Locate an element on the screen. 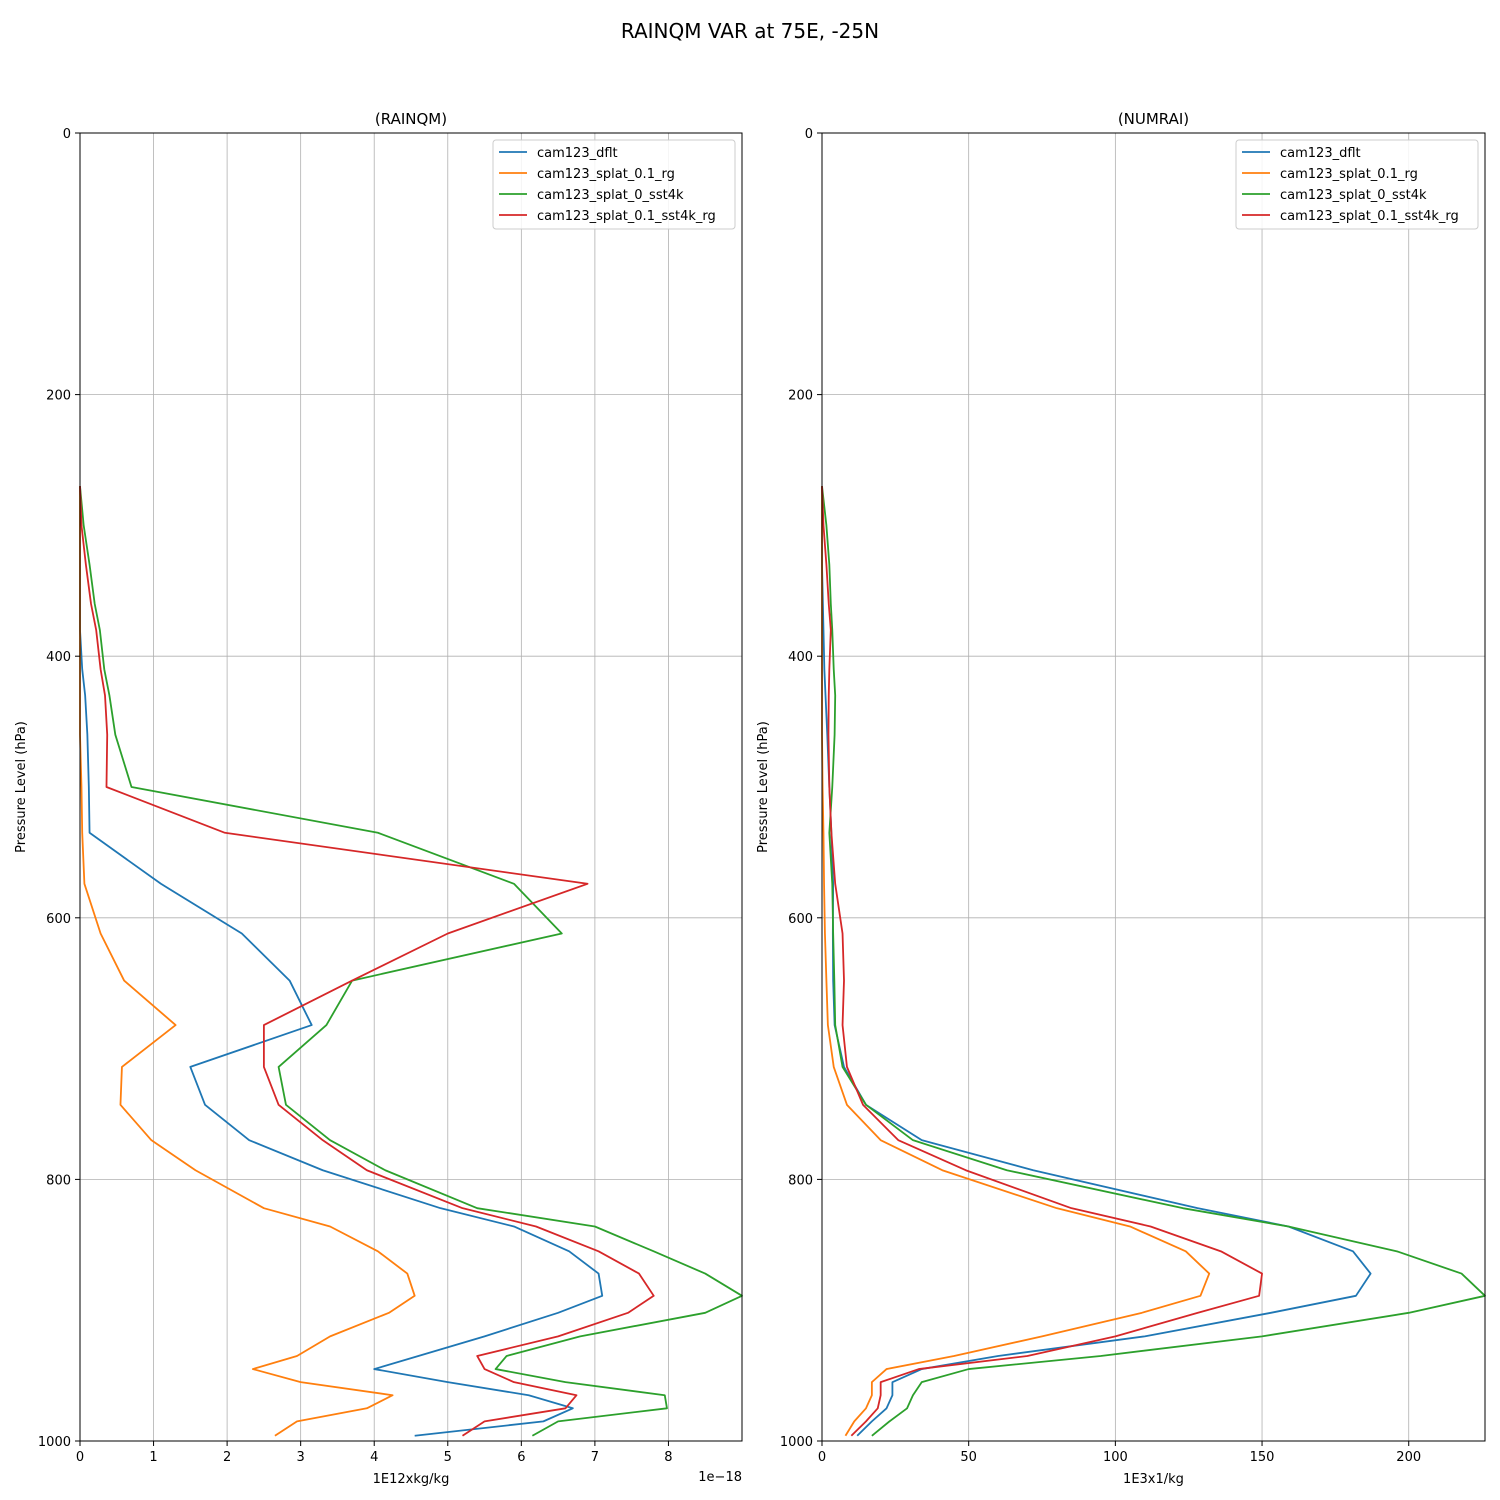 The image size is (1500, 1500). x-axis-label: 1E3x1/kg is located at coordinates (1153, 1479).